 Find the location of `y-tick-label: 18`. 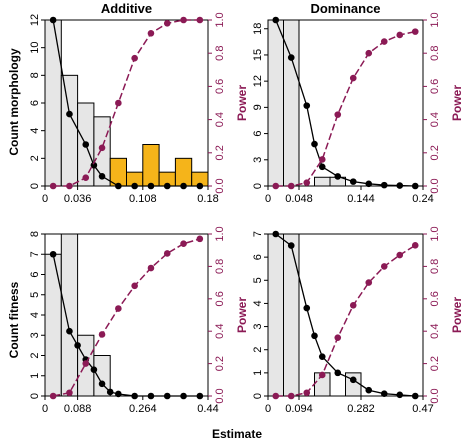

y-tick-label: 18 is located at coordinates (258, 29).